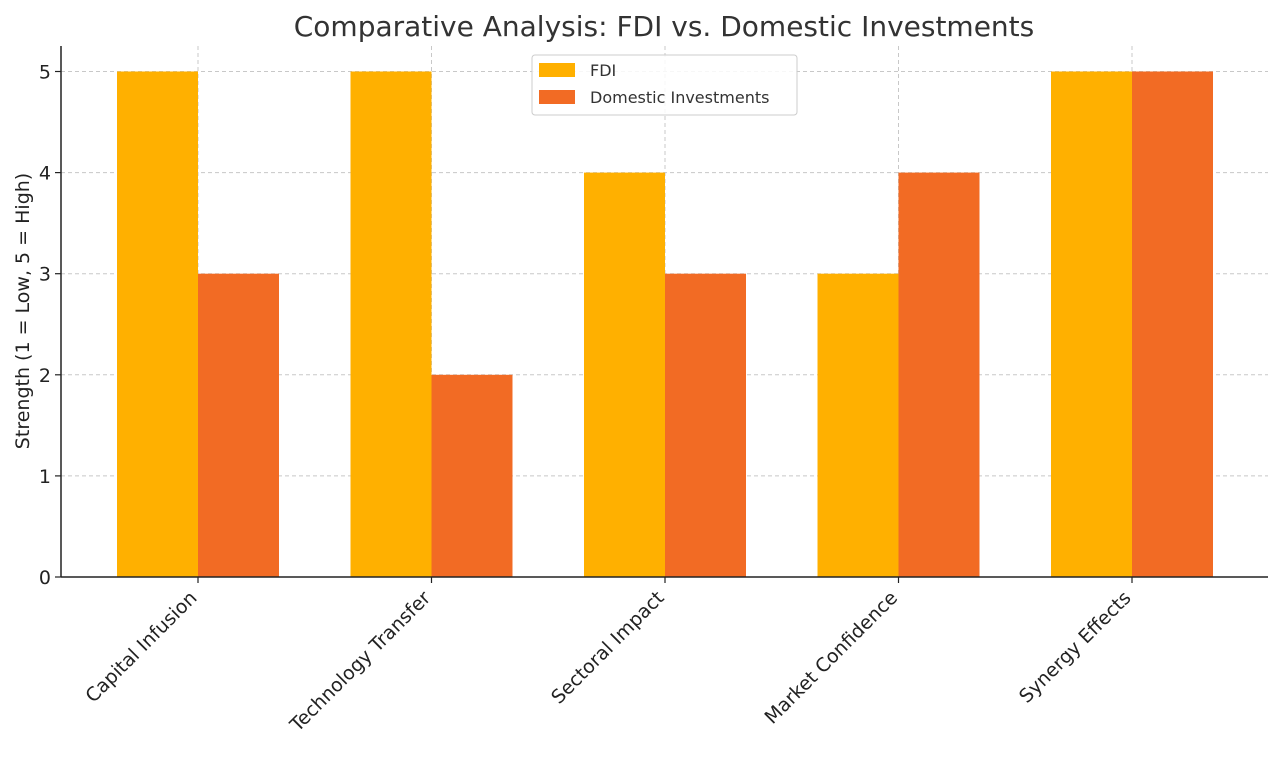 This screenshot has width=1280, height=763. Describe the element at coordinates (45, 477) in the screenshot. I see `y-tick-label: 1` at that location.